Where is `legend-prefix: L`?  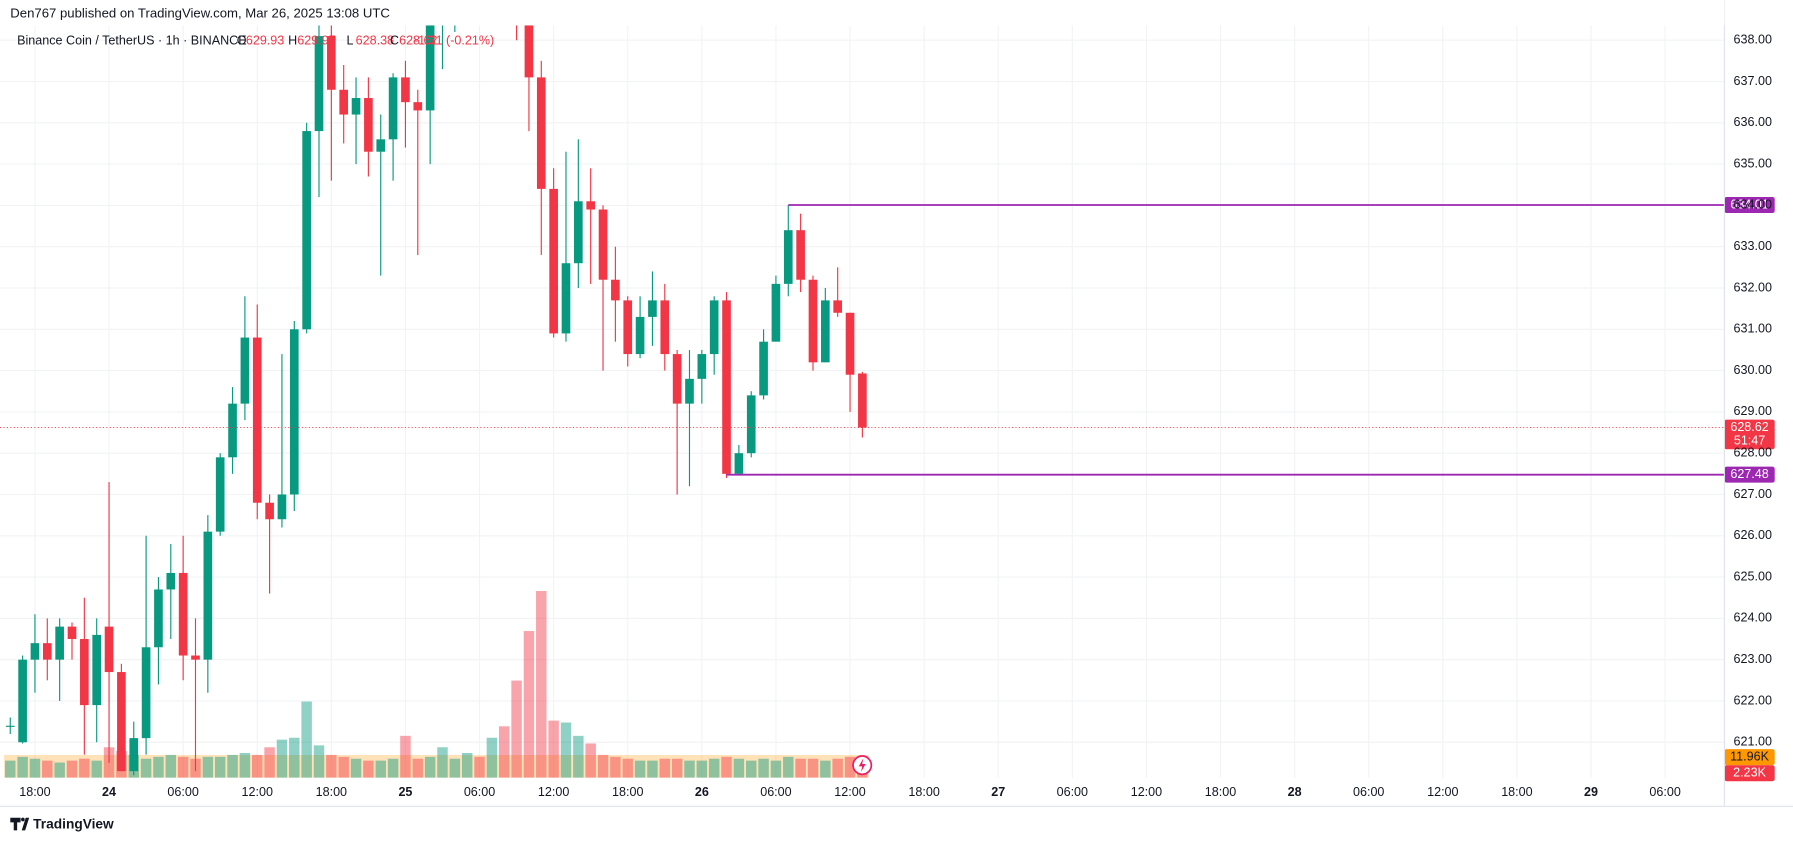 legend-prefix: L is located at coordinates (349, 41).